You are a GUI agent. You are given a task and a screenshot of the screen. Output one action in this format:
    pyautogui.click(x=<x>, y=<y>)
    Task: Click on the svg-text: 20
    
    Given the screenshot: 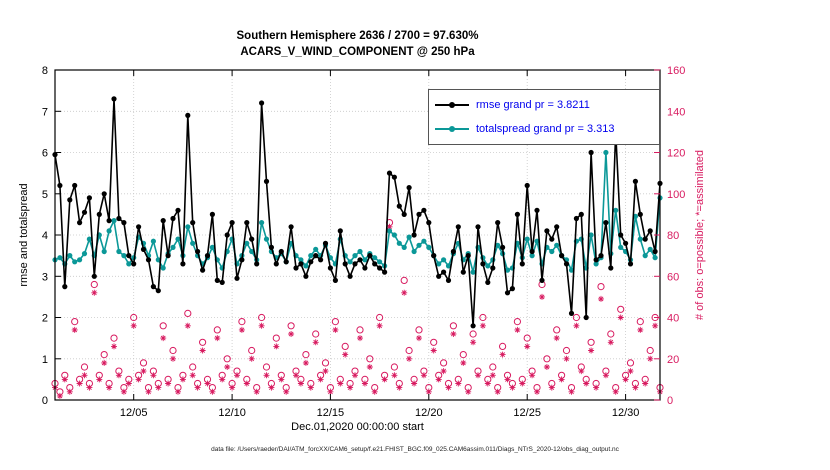 What is the action you would take?
    pyautogui.click(x=673, y=360)
    